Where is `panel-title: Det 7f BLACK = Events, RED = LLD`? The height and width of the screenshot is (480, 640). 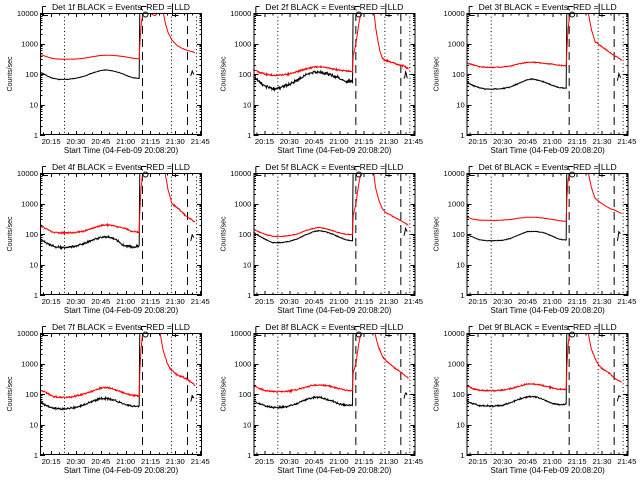 panel-title: Det 7f BLACK = Events, RED = LLD is located at coordinates (121, 327).